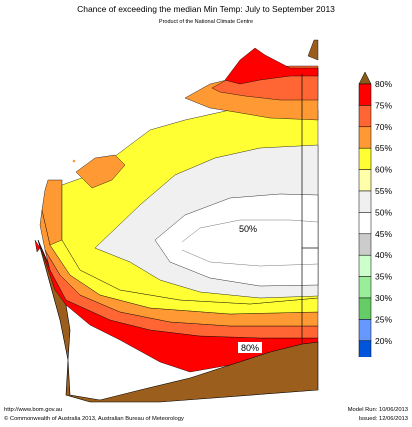 The image size is (412, 427). Describe the element at coordinates (383, 277) in the screenshot. I see `legend-label: 35%` at that location.